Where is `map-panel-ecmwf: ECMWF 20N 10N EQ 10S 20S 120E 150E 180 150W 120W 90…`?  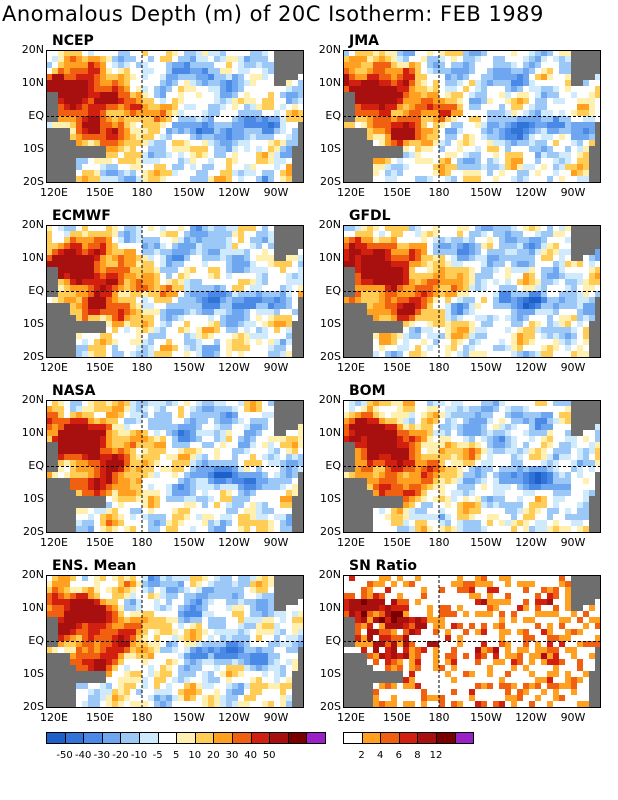 map-panel-ecmwf: ECMWF 20N 10N EQ 10S 20S 120E 150E 180 150W 120W 90… is located at coordinates (158, 291).